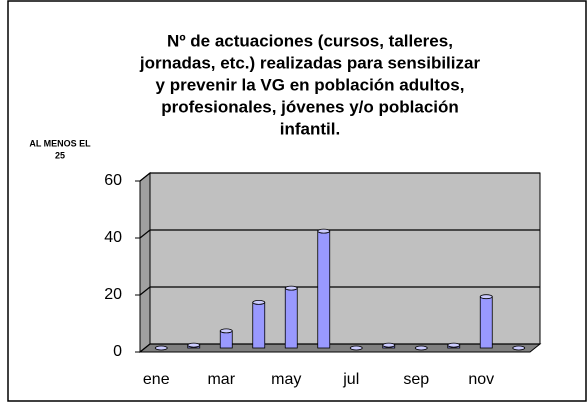 Image resolution: width=588 pixels, height=402 pixels. Describe the element at coordinates (350, 379) in the screenshot. I see `x-tick-label: jul` at that location.